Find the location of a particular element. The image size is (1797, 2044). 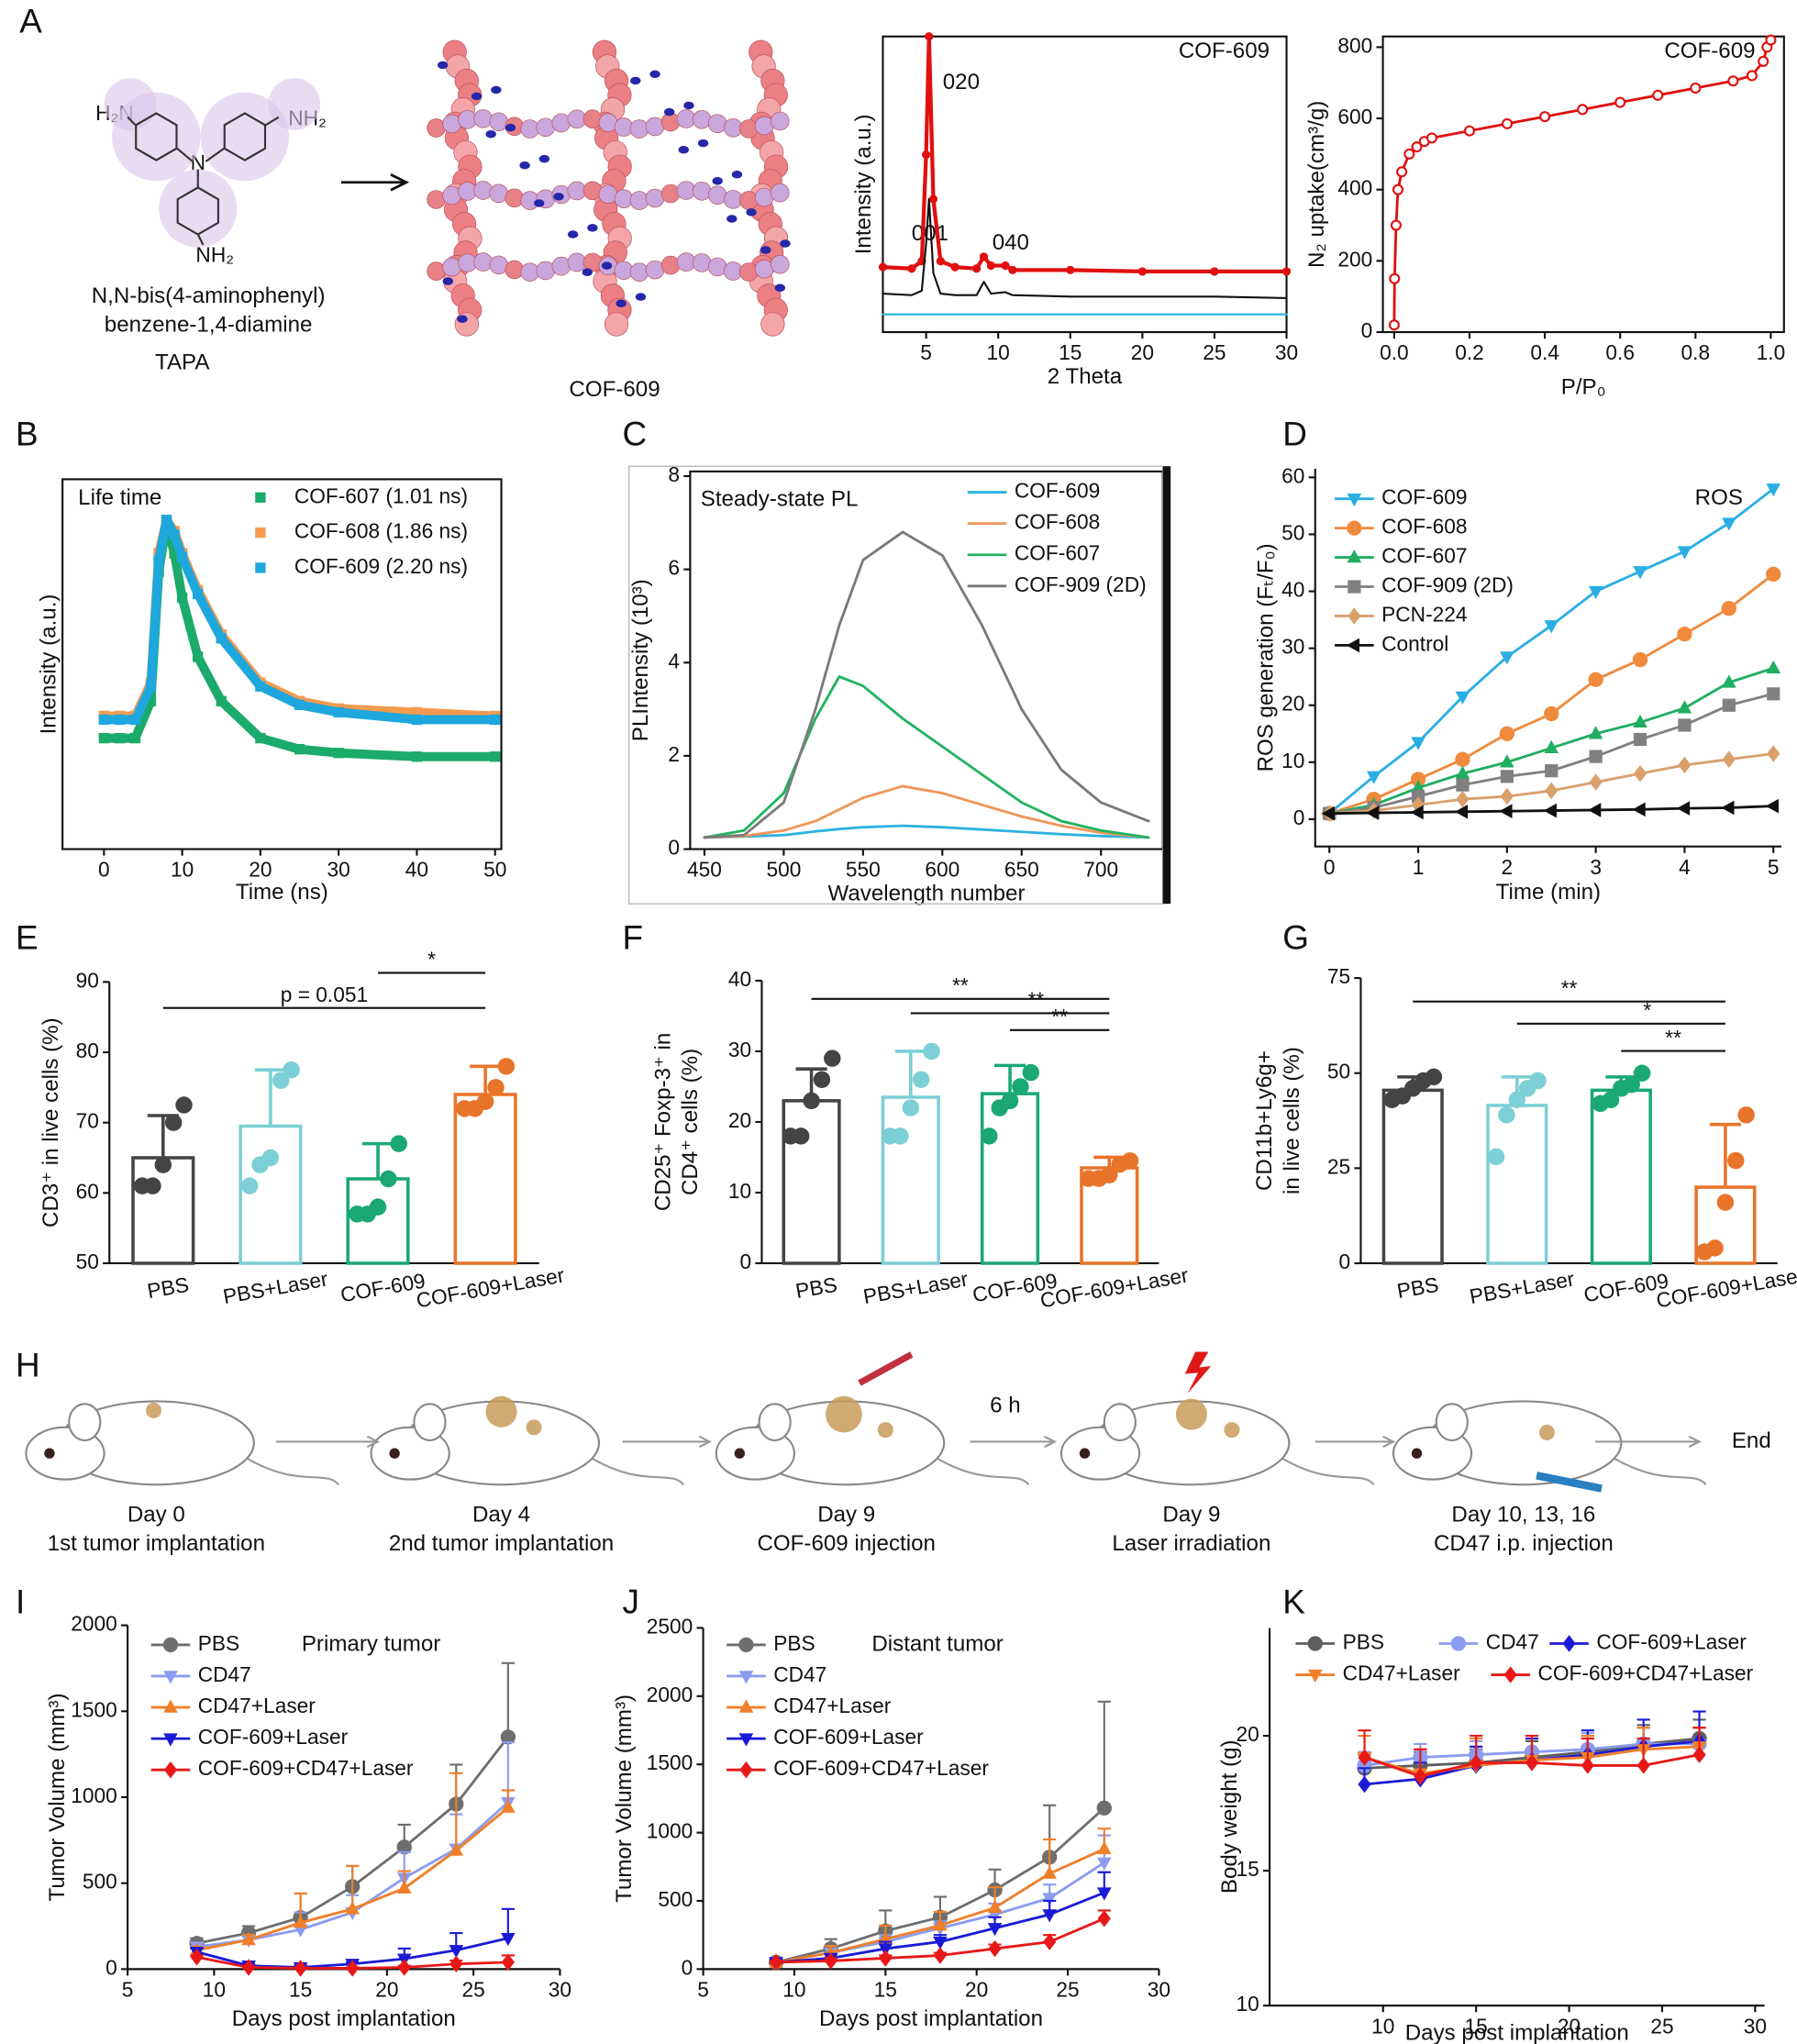

step-event: COF-609 injection is located at coordinates (846, 1544).